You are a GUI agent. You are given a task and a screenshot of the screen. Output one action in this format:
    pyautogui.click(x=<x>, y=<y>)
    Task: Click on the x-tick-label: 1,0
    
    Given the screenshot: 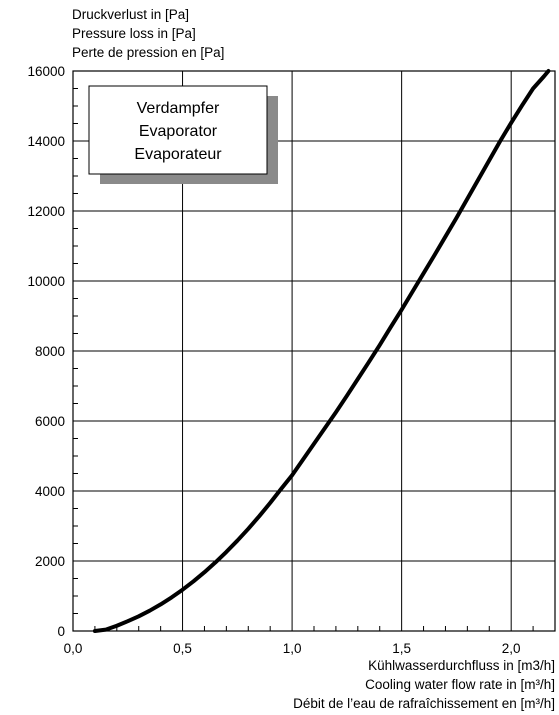 What is the action you would take?
    pyautogui.click(x=292, y=648)
    